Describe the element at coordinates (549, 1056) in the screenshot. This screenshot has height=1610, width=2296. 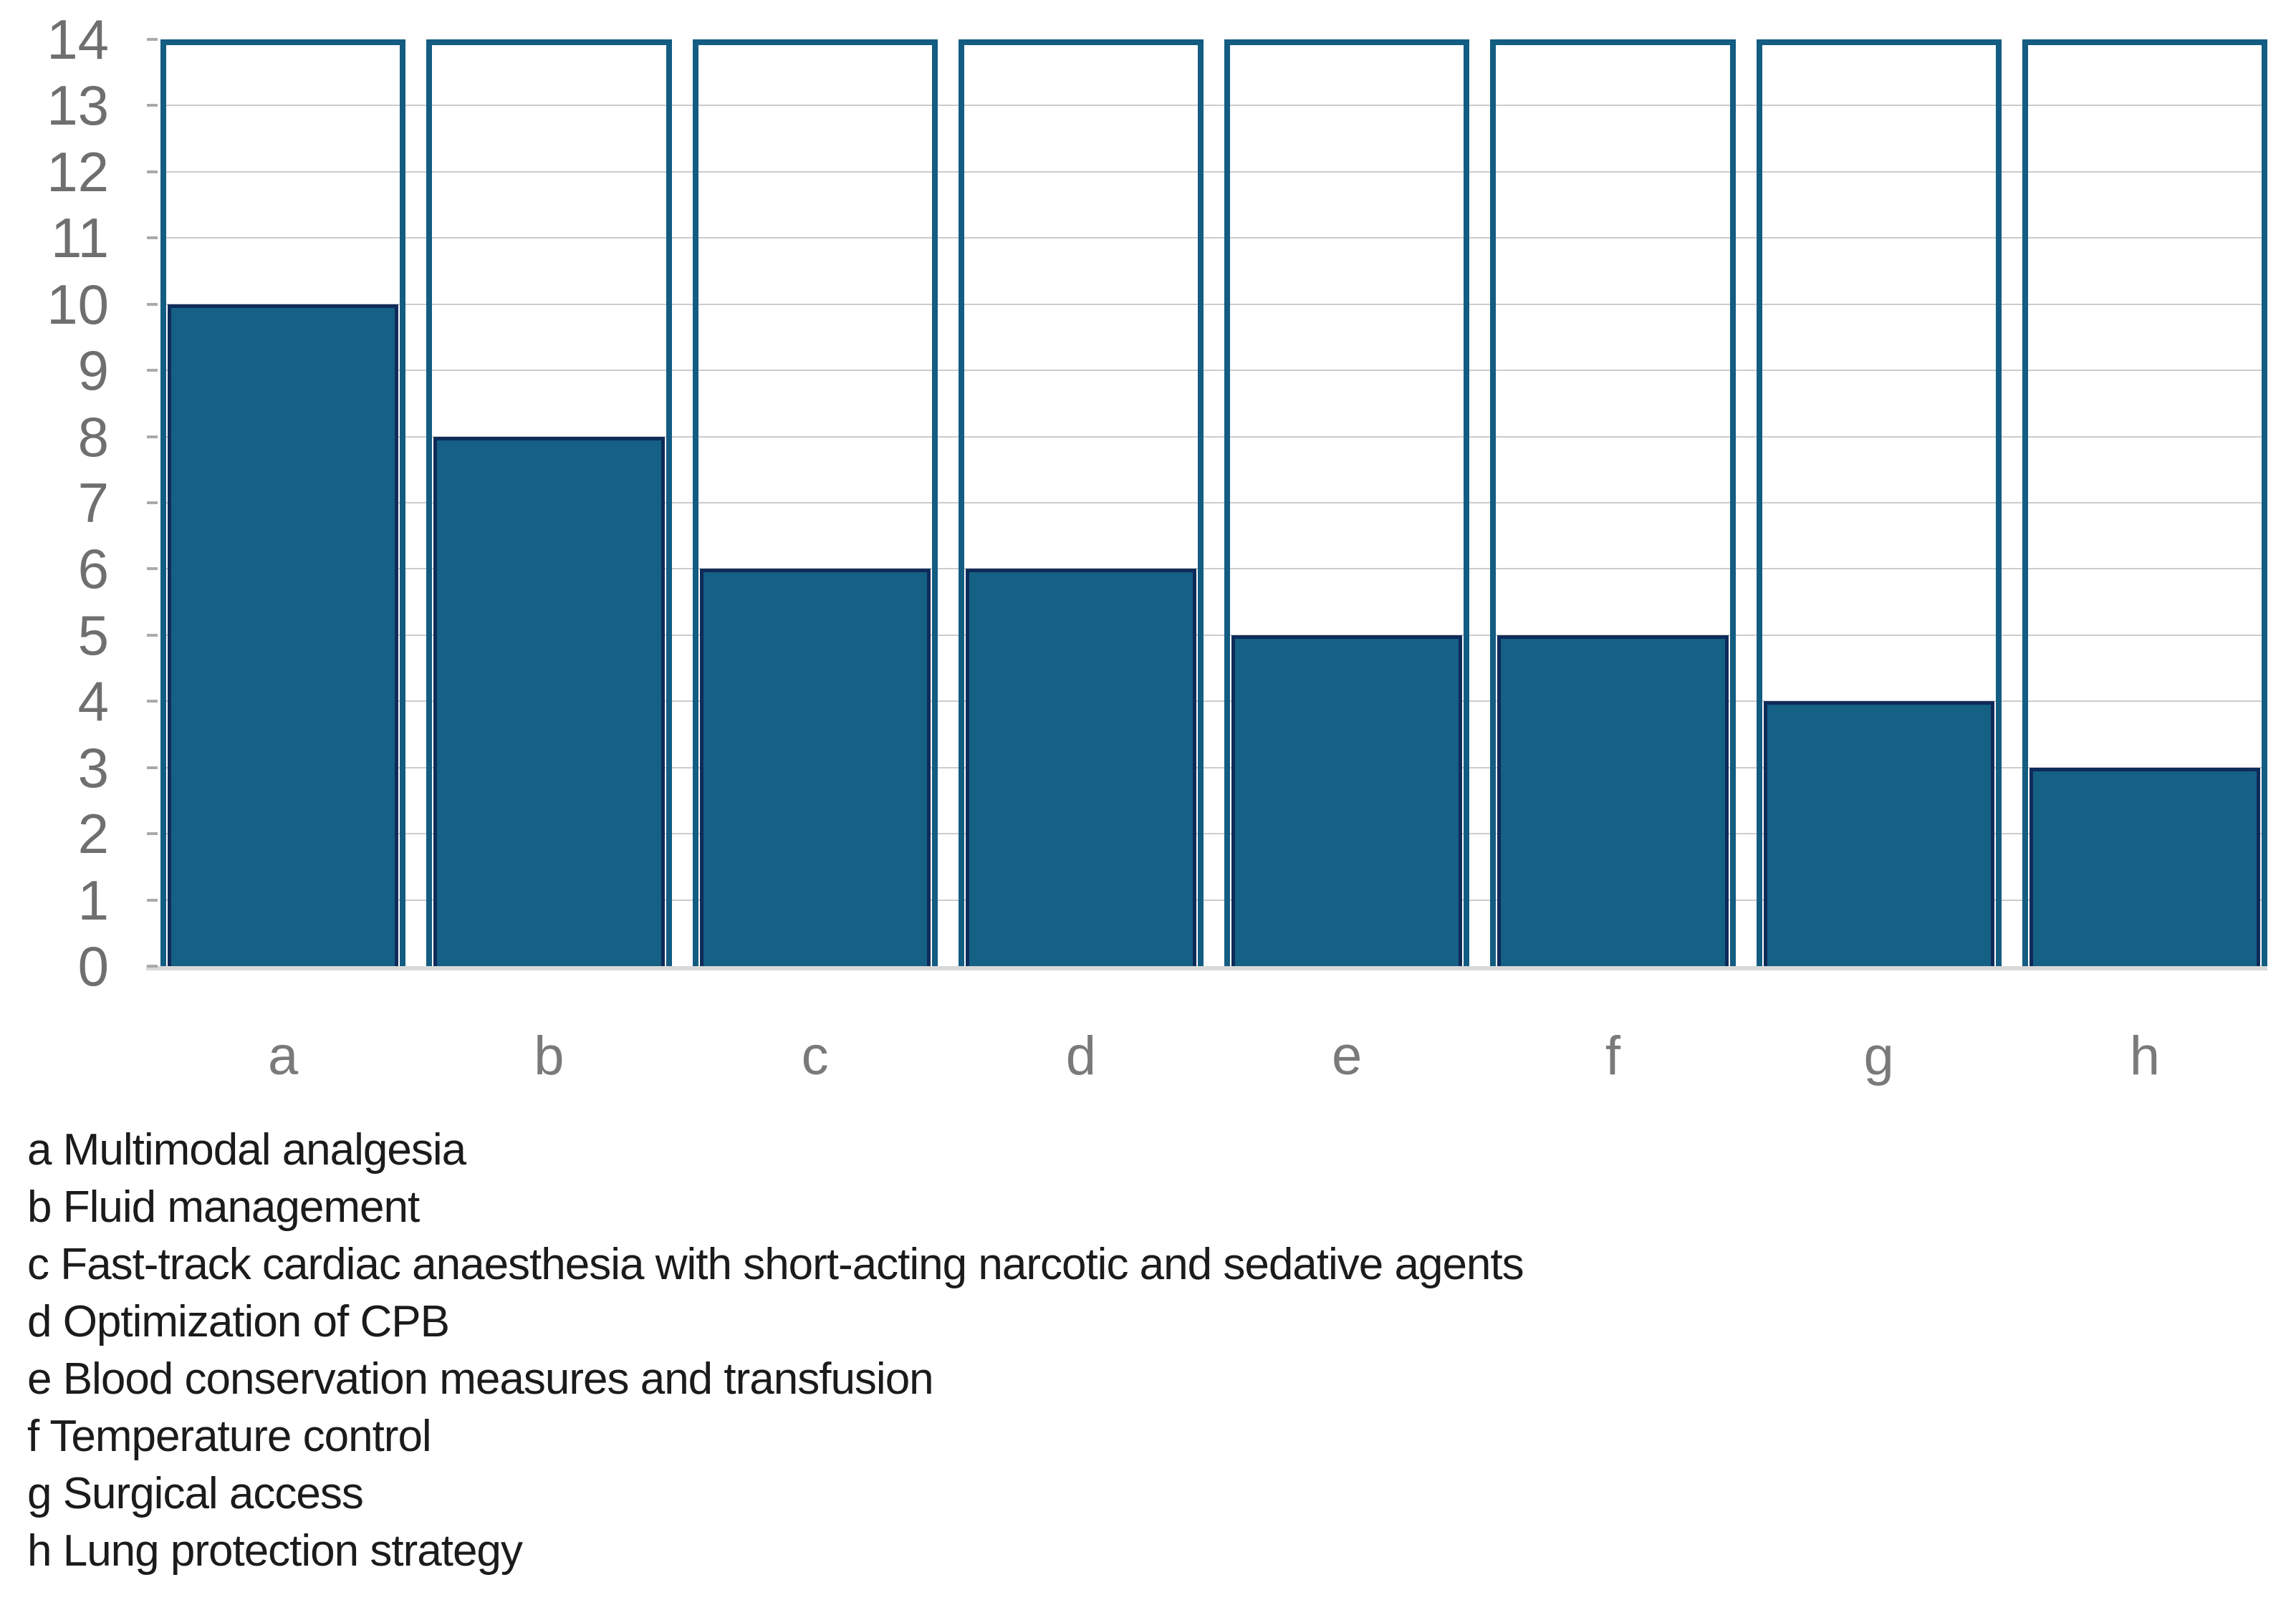
I see `x-axis-category-label: b` at that location.